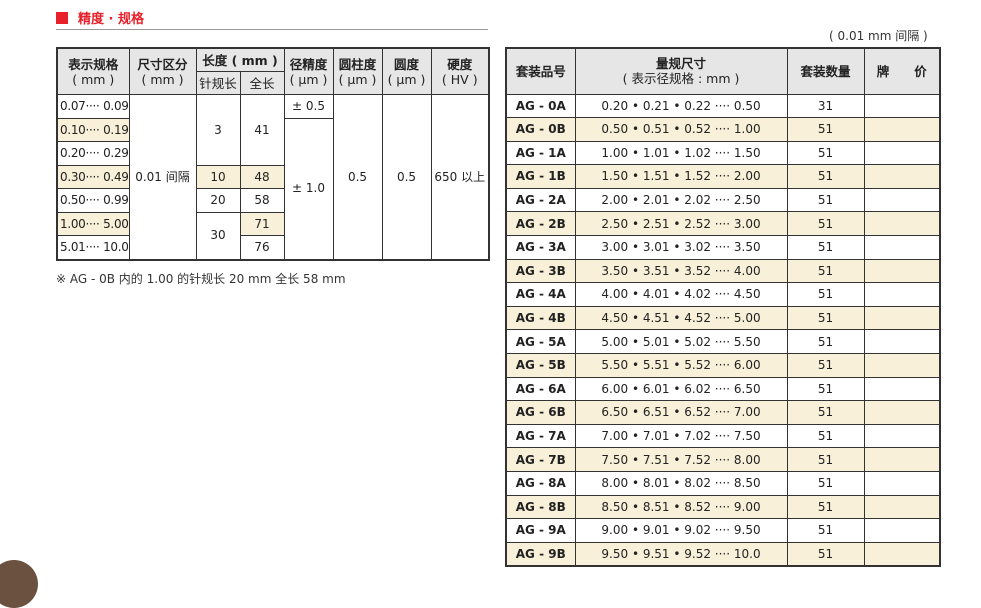  I want to click on table-row: AG - 7A 7.00 • 7.01 • 7.02 ···· 7.50 51, so click(723, 436).